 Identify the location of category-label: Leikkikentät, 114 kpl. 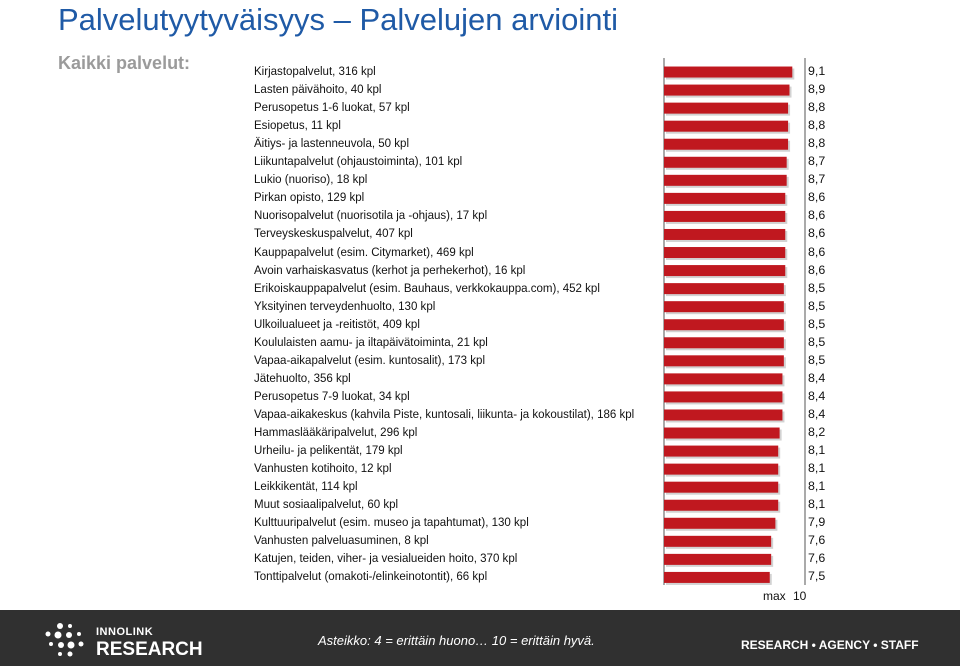
(306, 486).